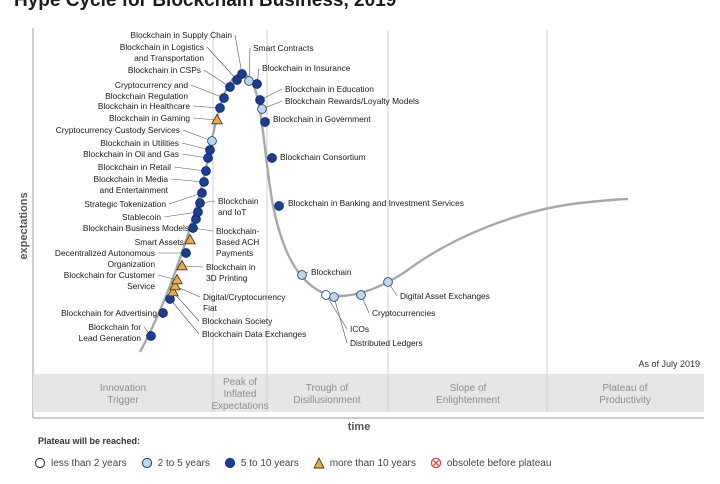 This screenshot has height=484, width=720. I want to click on label-blockchain-in-utilities: Blockchain in Utilities, so click(139, 143).